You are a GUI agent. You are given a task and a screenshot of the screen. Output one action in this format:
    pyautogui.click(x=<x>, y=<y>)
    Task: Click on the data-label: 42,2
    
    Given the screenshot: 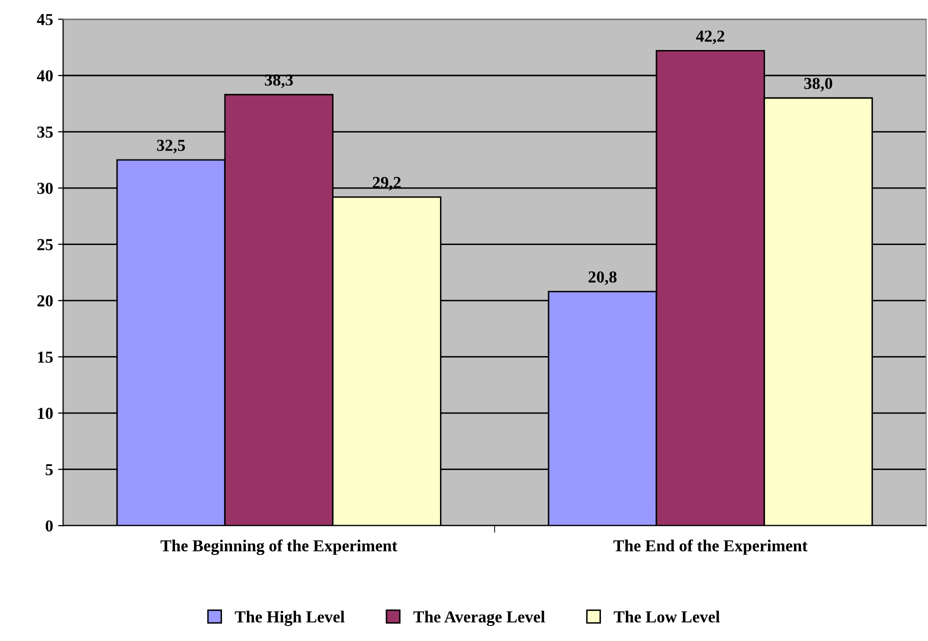 What is the action you would take?
    pyautogui.click(x=710, y=37)
    